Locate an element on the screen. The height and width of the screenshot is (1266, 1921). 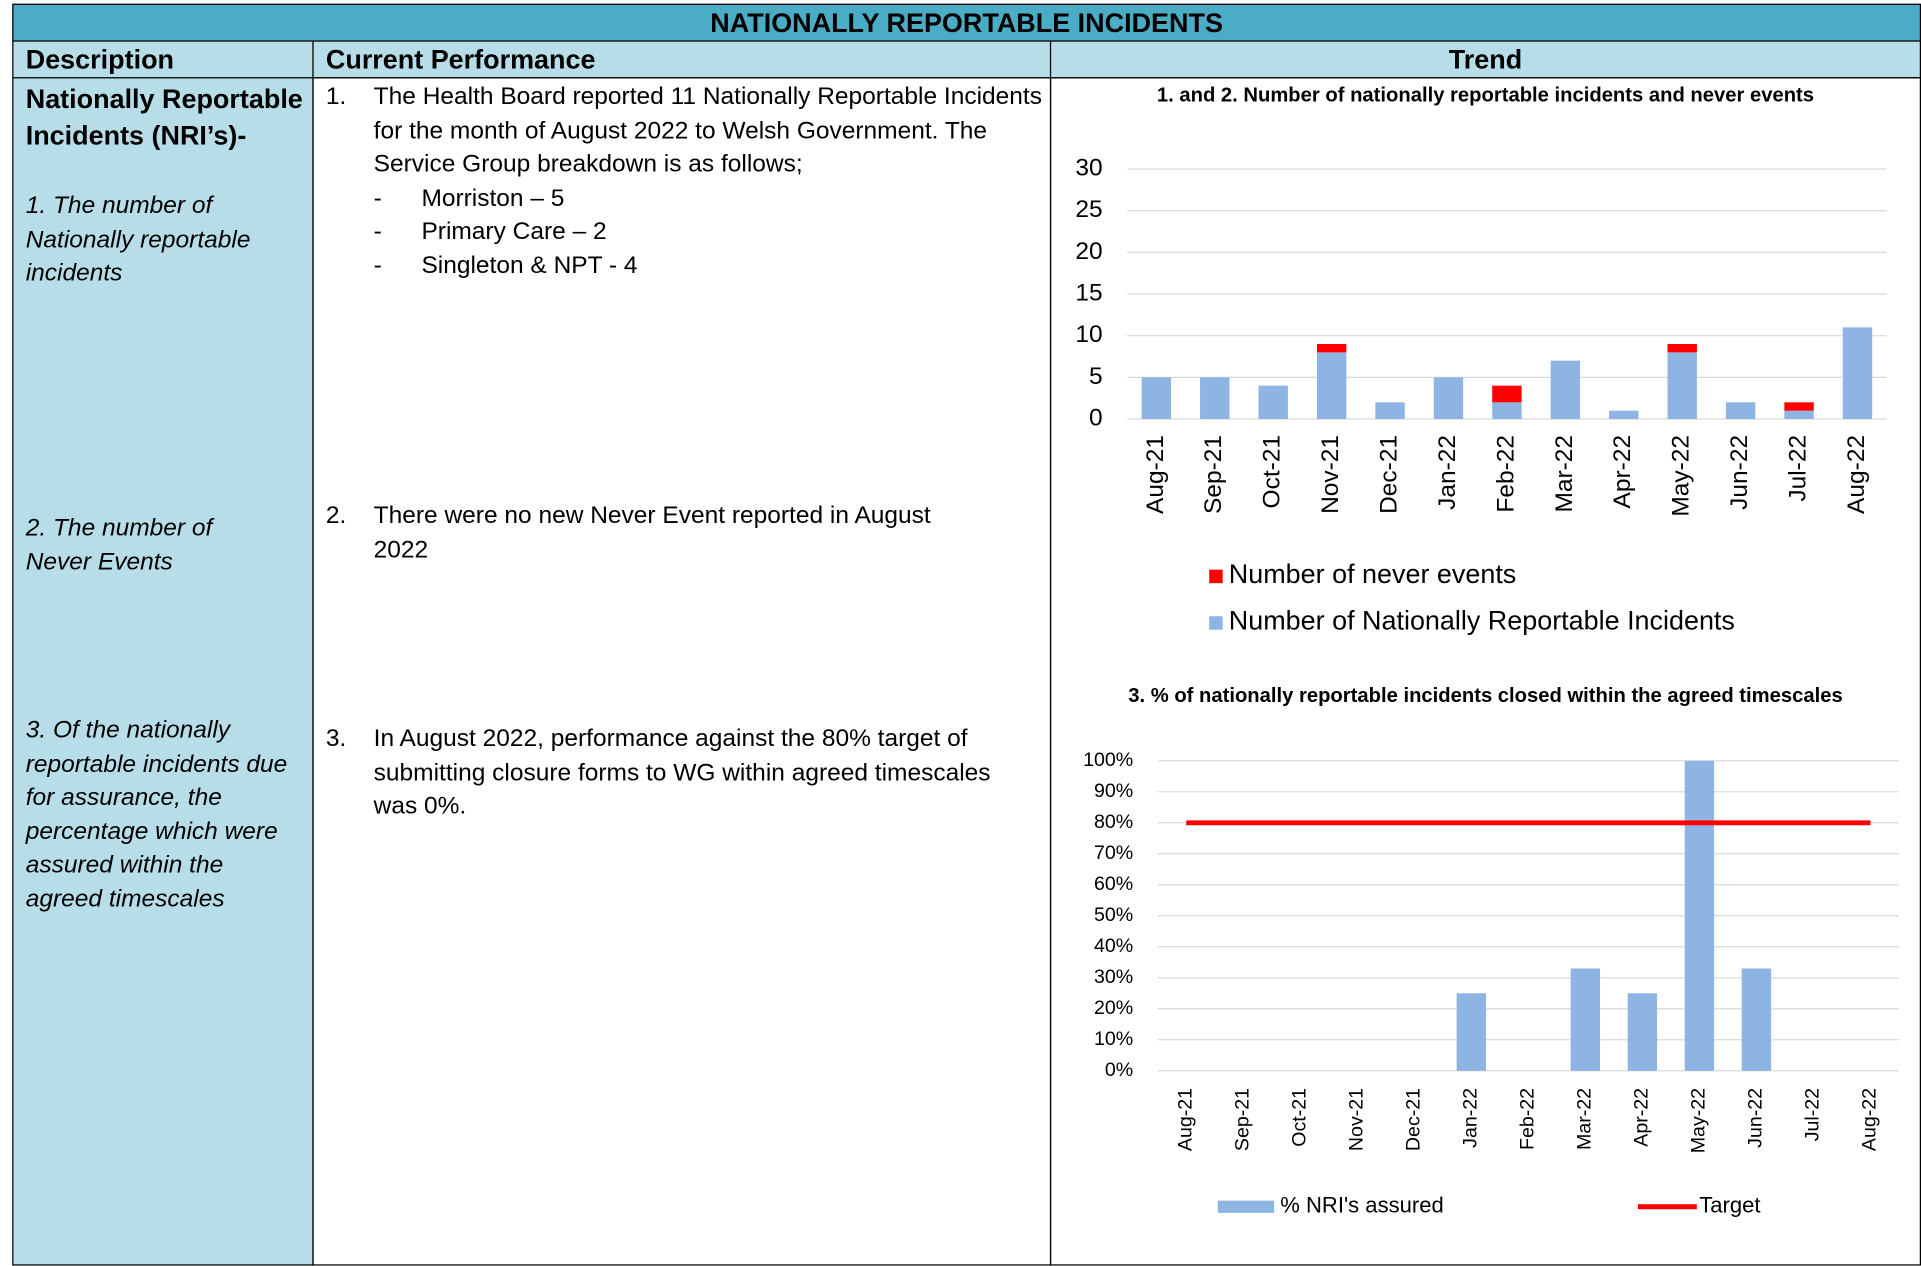
table-title: NATIONALLY REPORTABLE INCIDENTS is located at coordinates (966, 22).